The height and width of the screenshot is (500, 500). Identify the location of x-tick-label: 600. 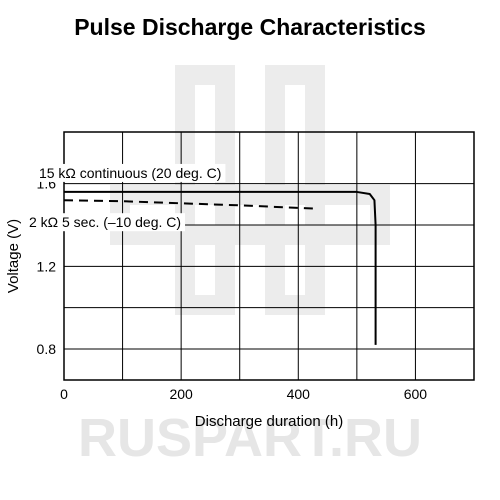
(416, 394).